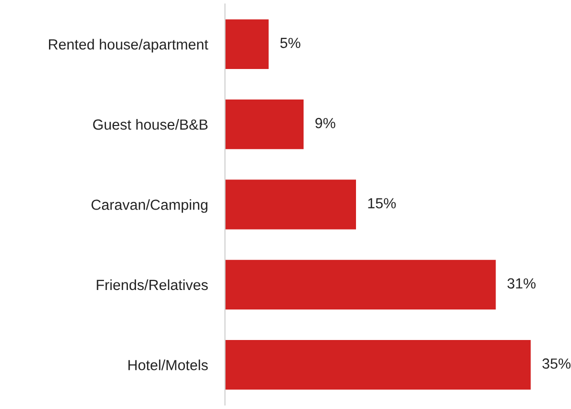 The height and width of the screenshot is (409, 571). Describe the element at coordinates (150, 124) in the screenshot. I see `y-tick-label: Guest house/B&B` at that location.